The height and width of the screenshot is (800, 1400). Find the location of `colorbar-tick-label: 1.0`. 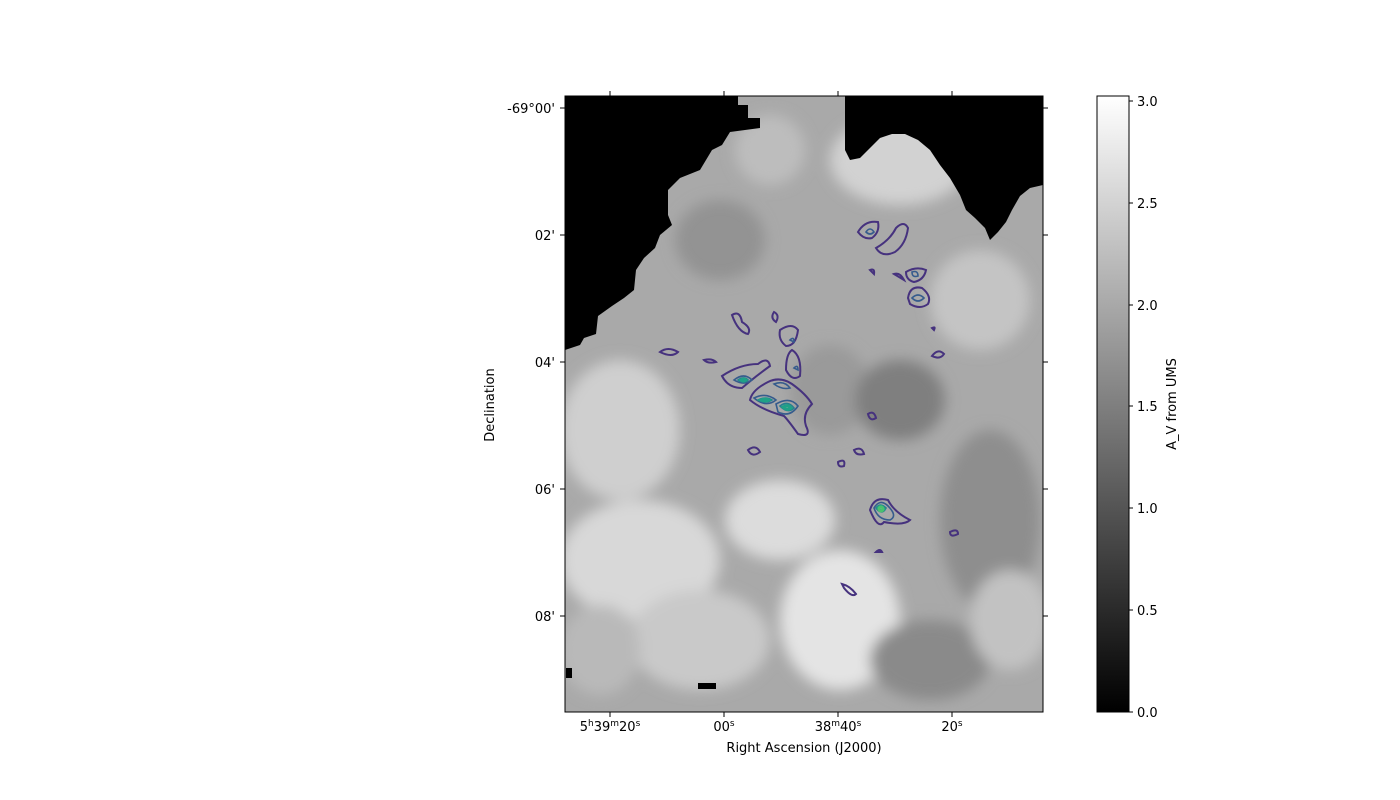

colorbar-tick-label: 1.0 is located at coordinates (1147, 509).